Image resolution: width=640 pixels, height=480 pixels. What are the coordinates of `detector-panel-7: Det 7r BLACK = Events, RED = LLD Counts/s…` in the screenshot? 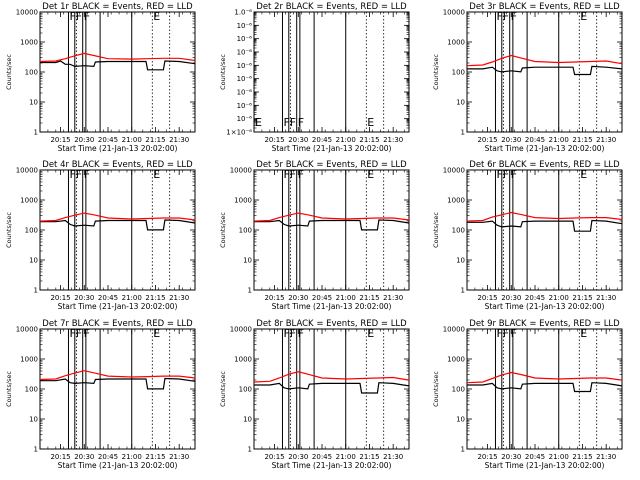 It's located at (100, 394).